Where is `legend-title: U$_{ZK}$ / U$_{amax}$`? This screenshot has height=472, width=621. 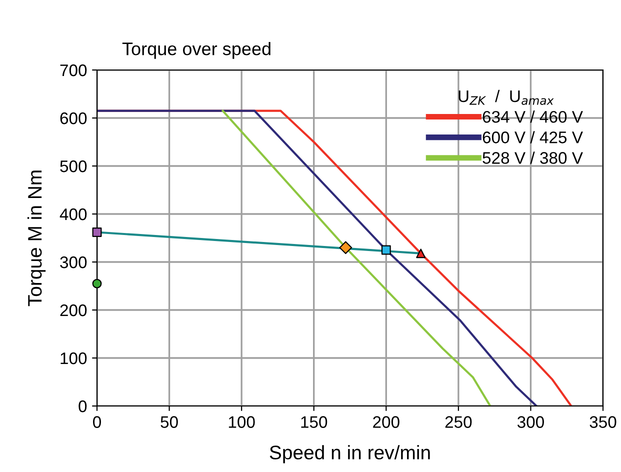
legend-title: U$_{ZK}$ / U$_{amax}$ is located at coordinates (506, 97).